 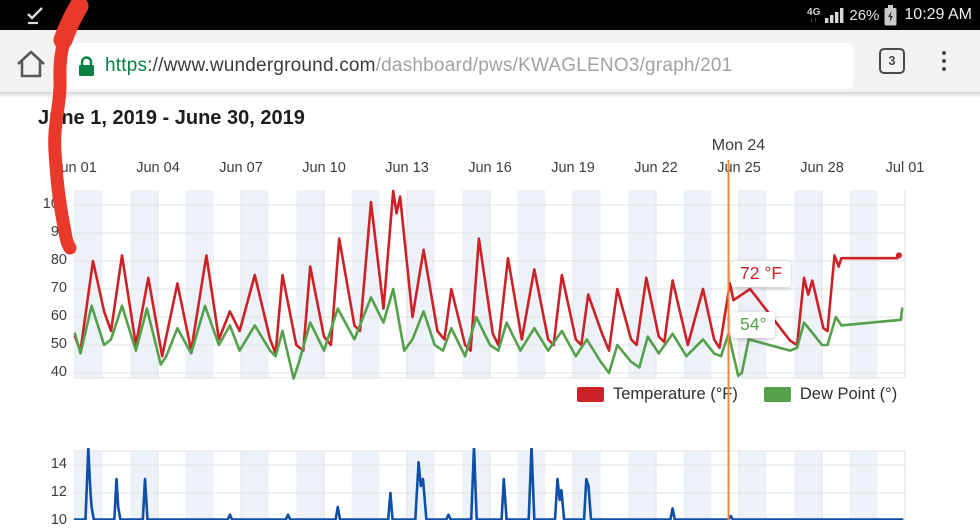 What do you see at coordinates (126, 65) in the screenshot?
I see `url-scheme: https` at bounding box center [126, 65].